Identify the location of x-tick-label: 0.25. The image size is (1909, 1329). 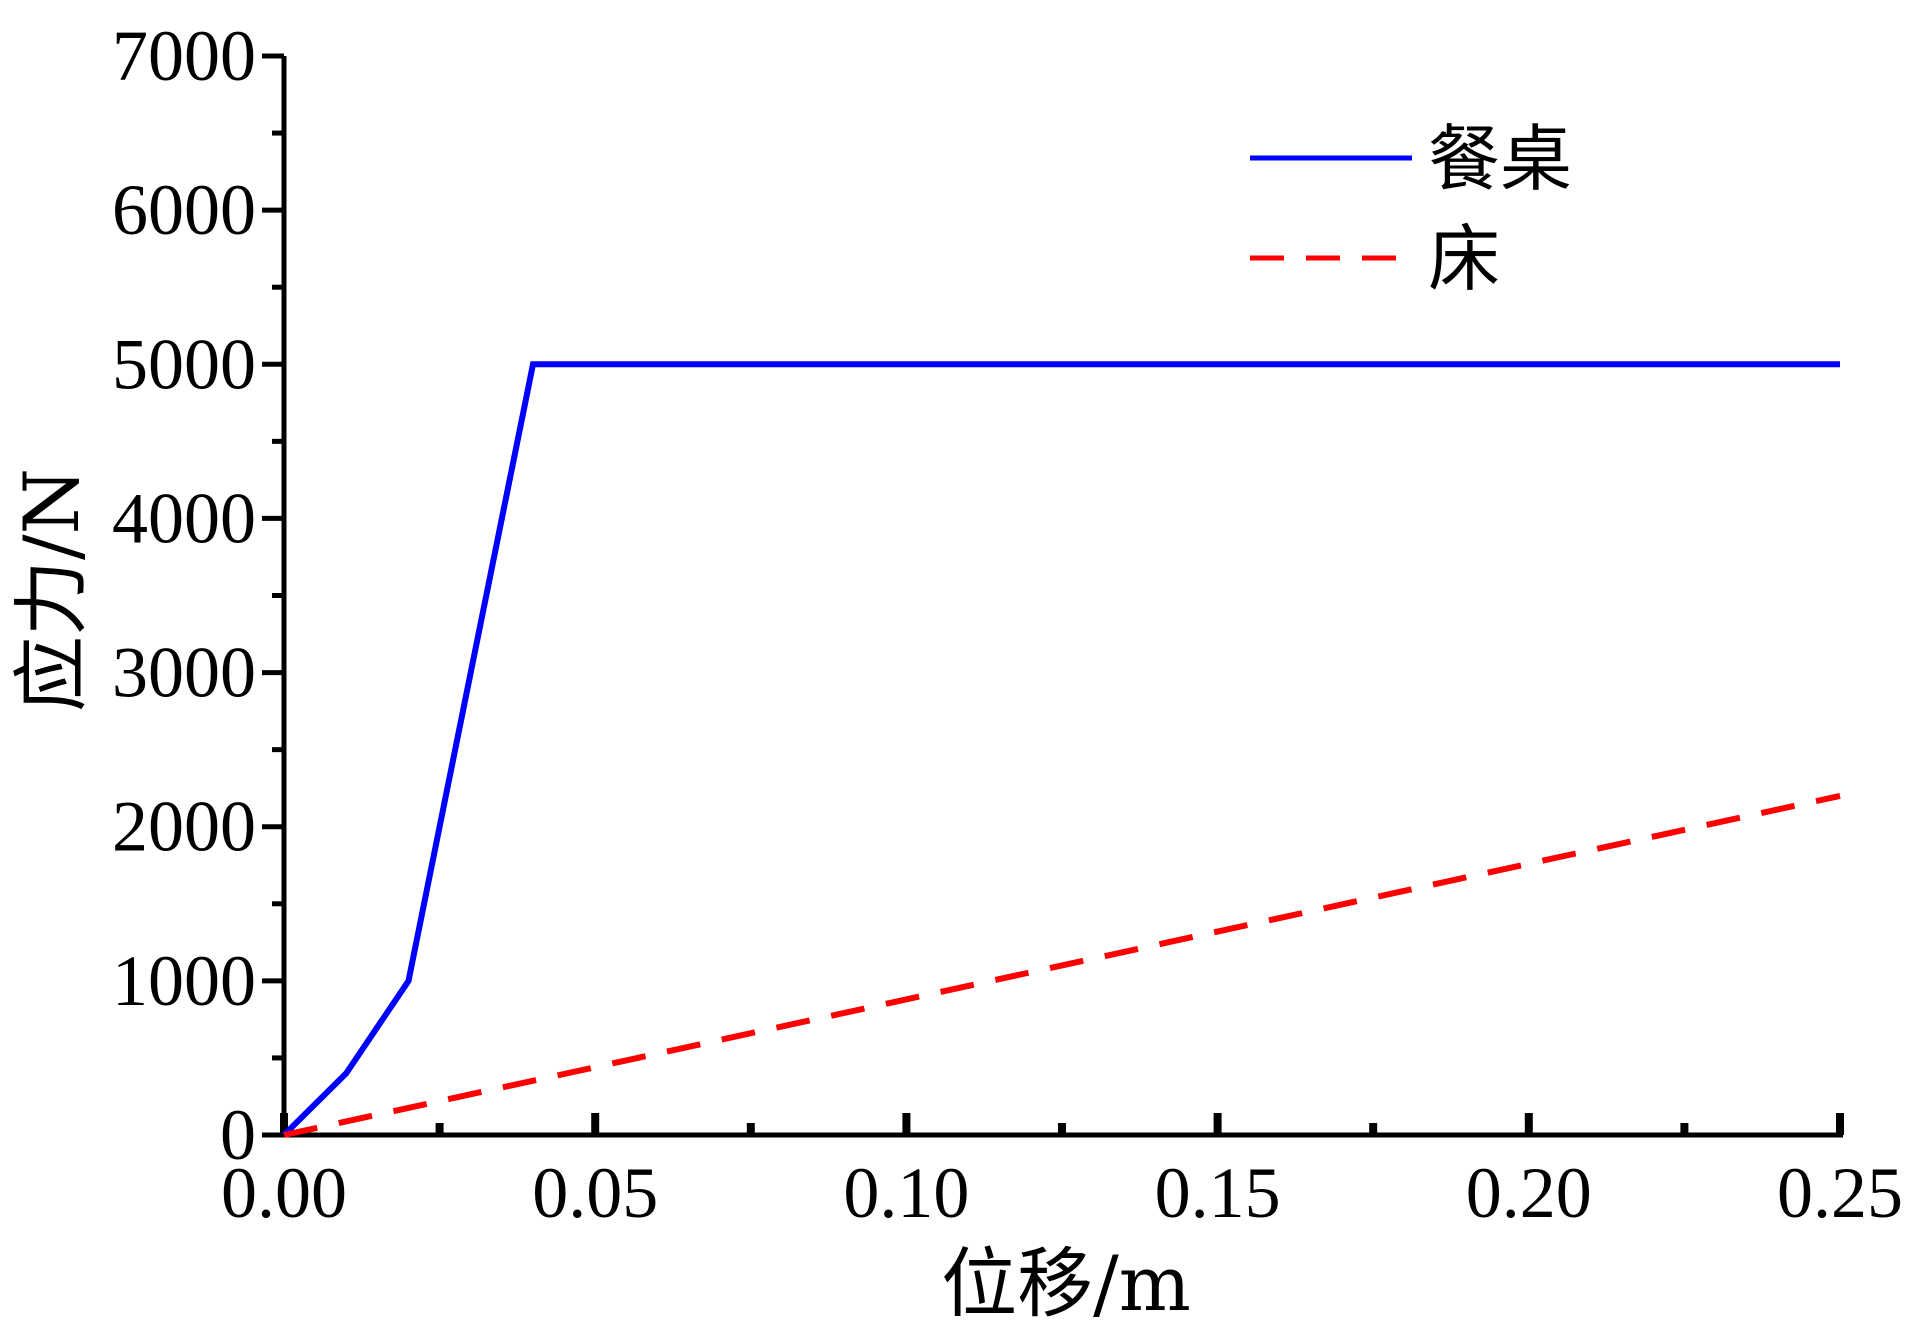
(1840, 1193).